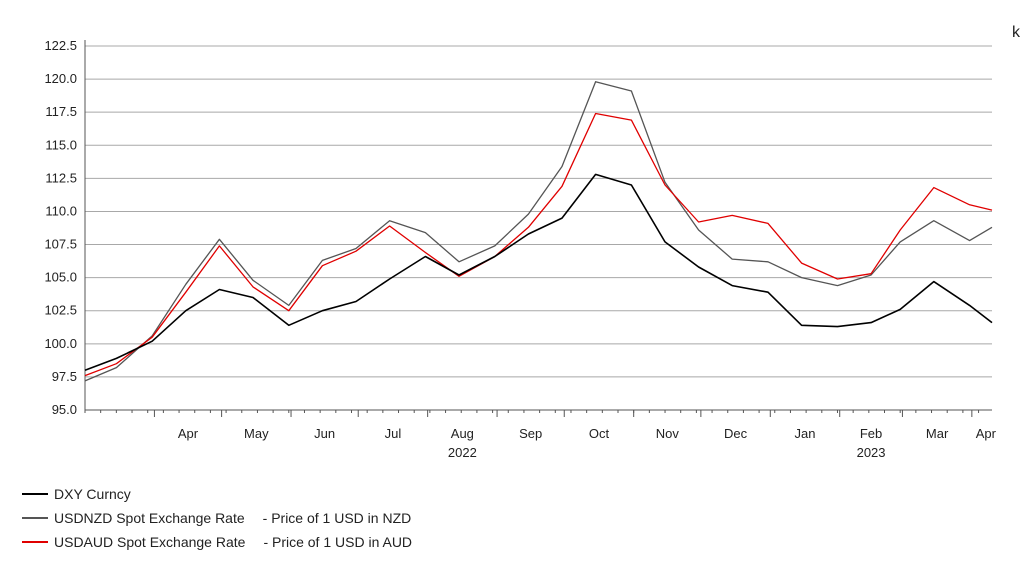 The width and height of the screenshot is (1022, 574). What do you see at coordinates (1016, 32) in the screenshot?
I see `corner-text: k` at bounding box center [1016, 32].